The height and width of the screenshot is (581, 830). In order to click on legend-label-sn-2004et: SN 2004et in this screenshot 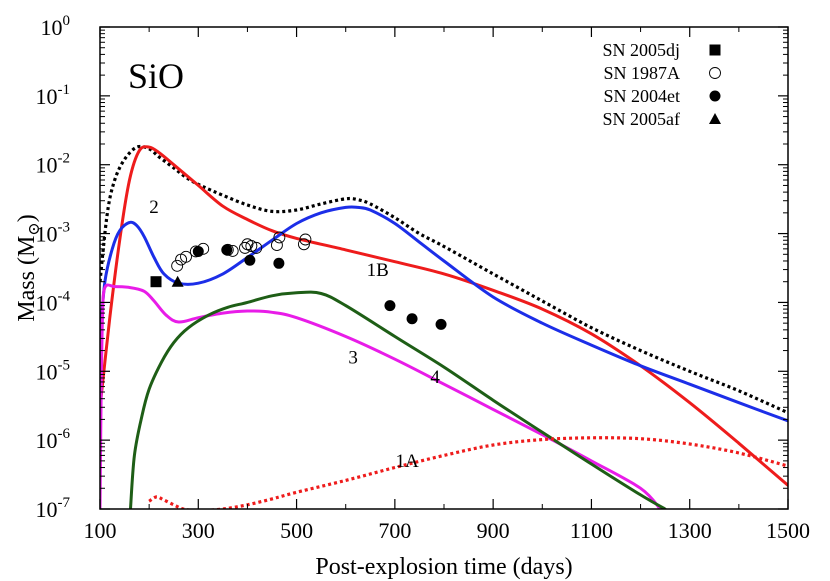, I will do `click(642, 96)`.